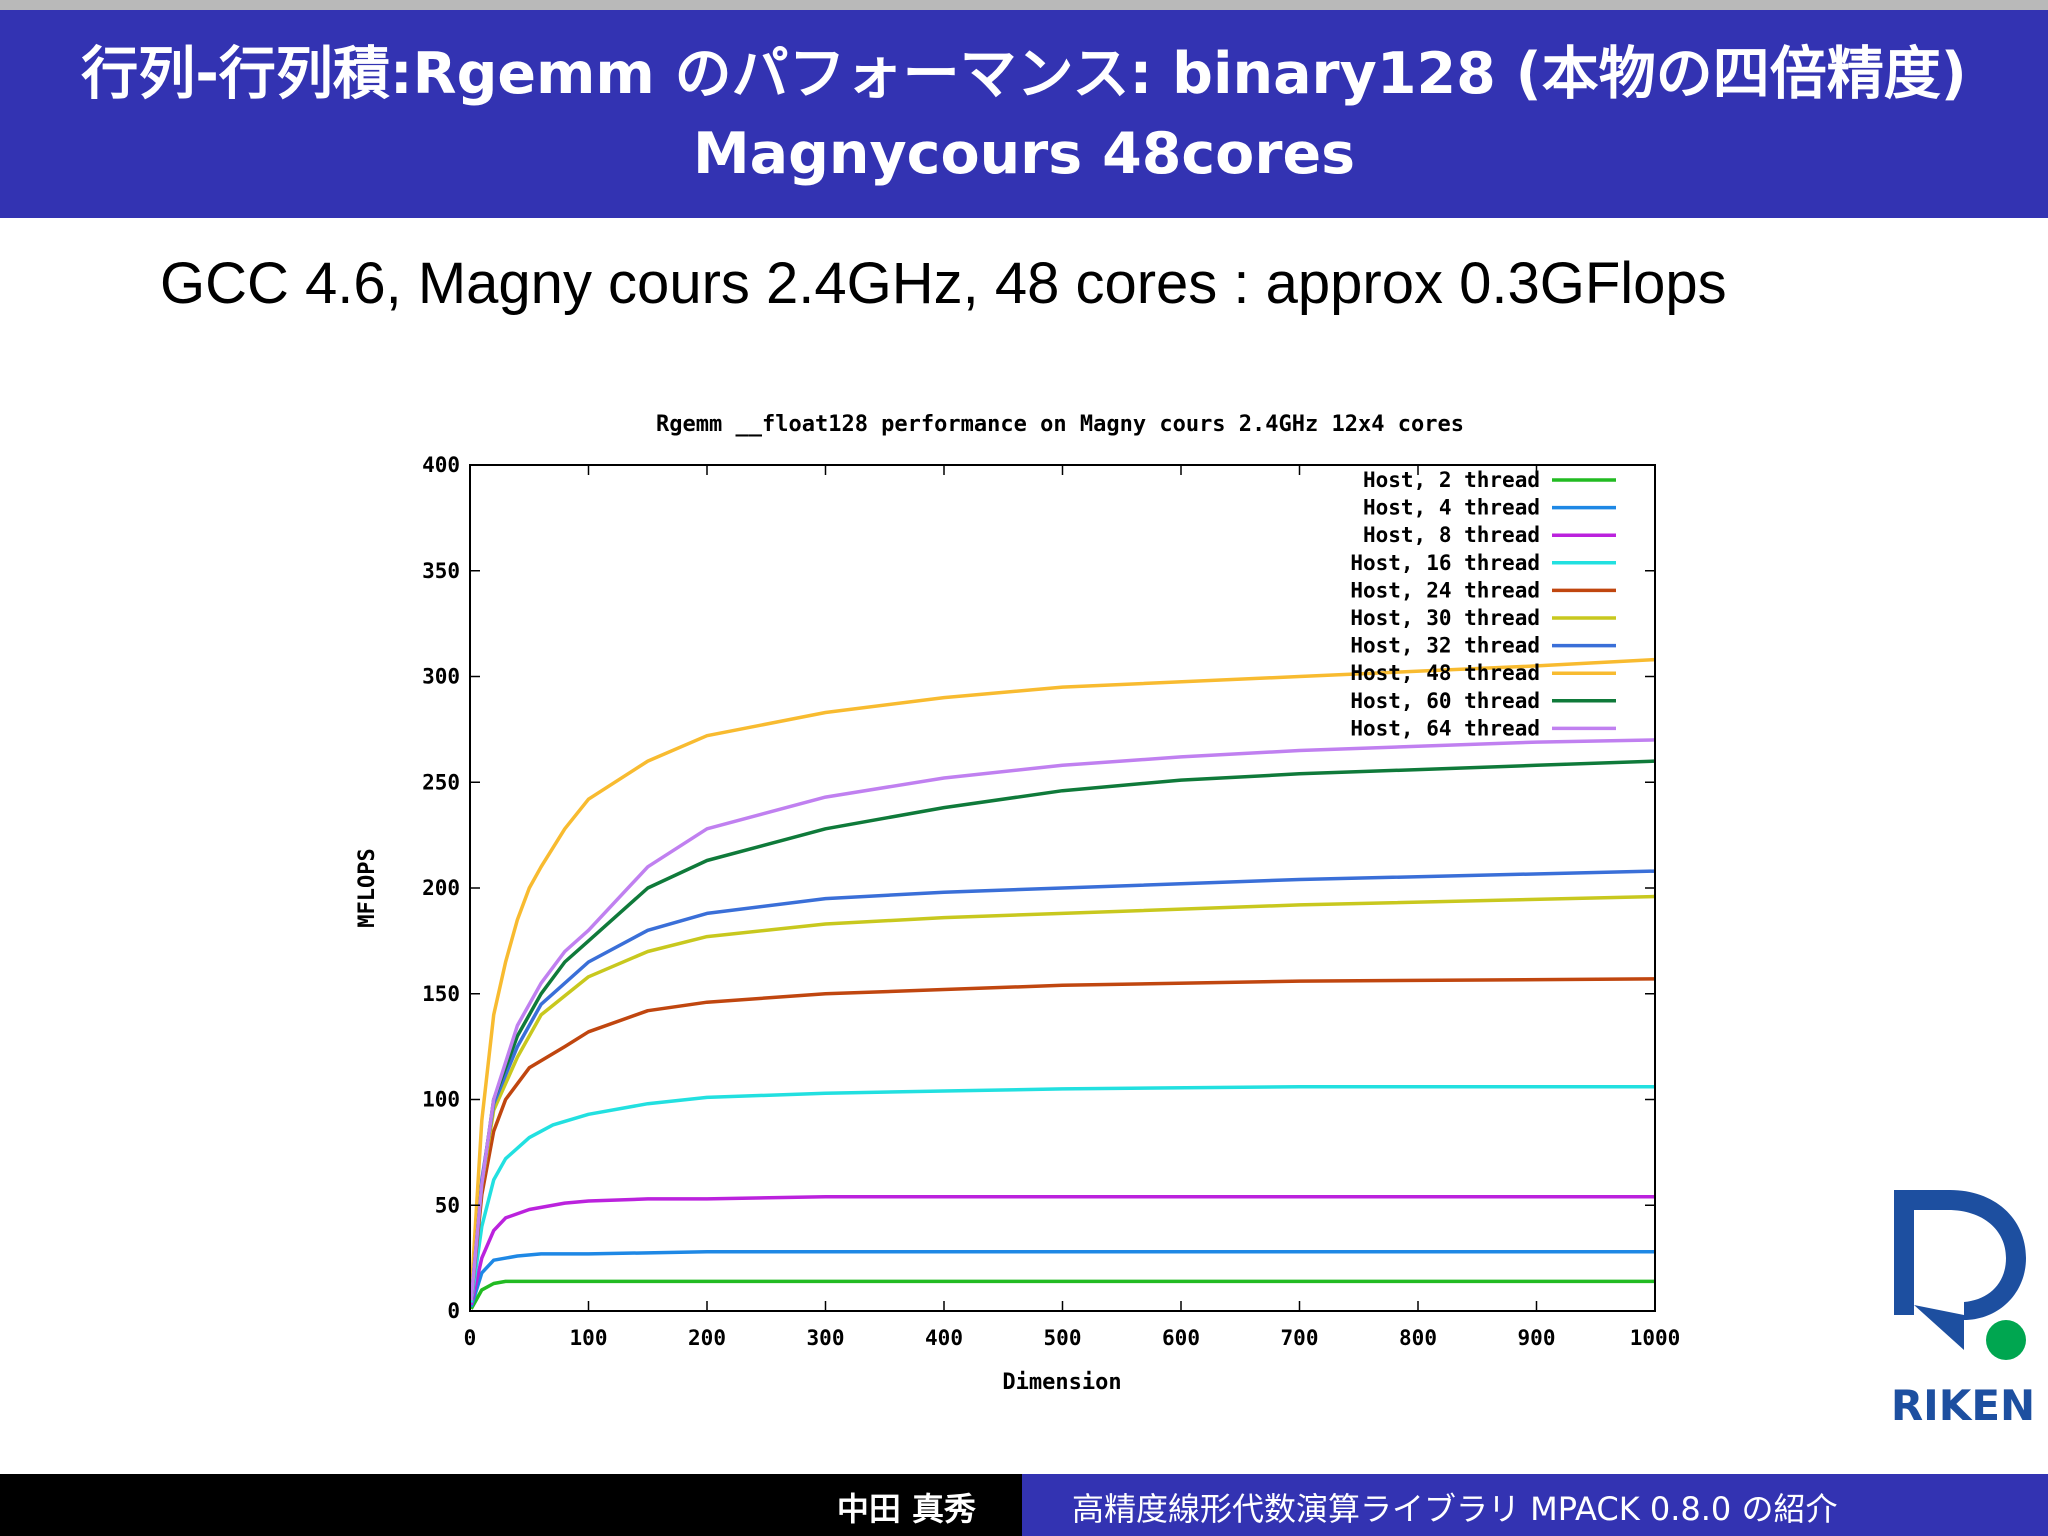 This screenshot has height=1536, width=2048. What do you see at coordinates (1451, 535) in the screenshot?
I see `legend-label-3: Host, 8 thread` at bounding box center [1451, 535].